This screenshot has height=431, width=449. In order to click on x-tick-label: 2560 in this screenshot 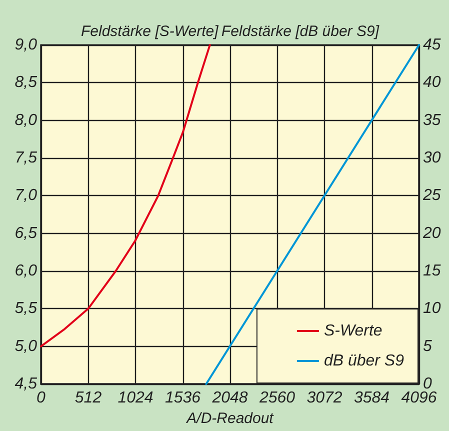, I will do `click(277, 398)`.